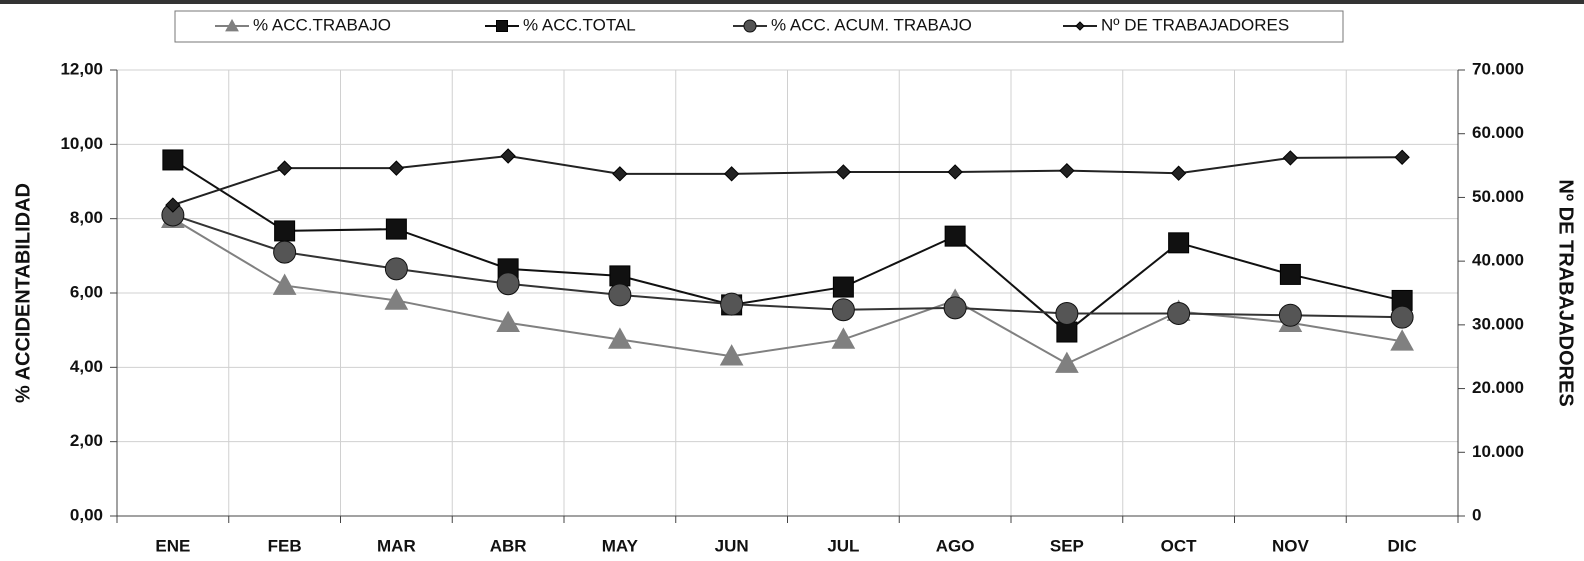 The image size is (1584, 561). What do you see at coordinates (396, 545) in the screenshot?
I see `x-tick-label: MAR` at bounding box center [396, 545].